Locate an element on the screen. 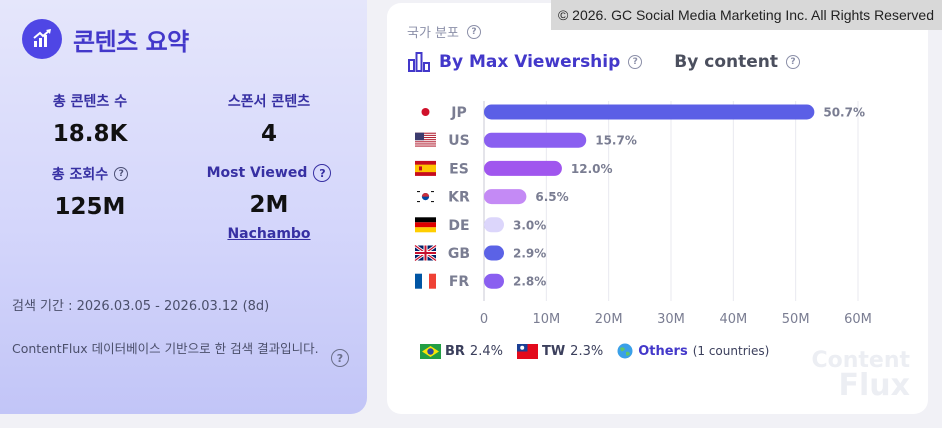  de-flag-icon is located at coordinates (425, 225).